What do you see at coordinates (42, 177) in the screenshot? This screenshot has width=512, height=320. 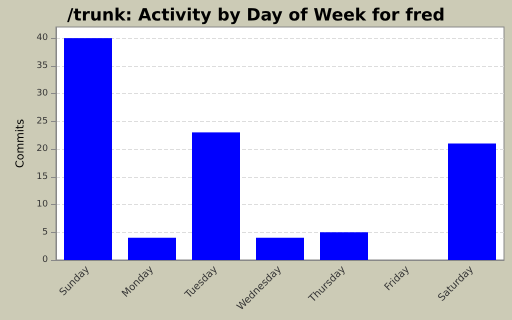 I see `y-tick-label: 15` at bounding box center [42, 177].